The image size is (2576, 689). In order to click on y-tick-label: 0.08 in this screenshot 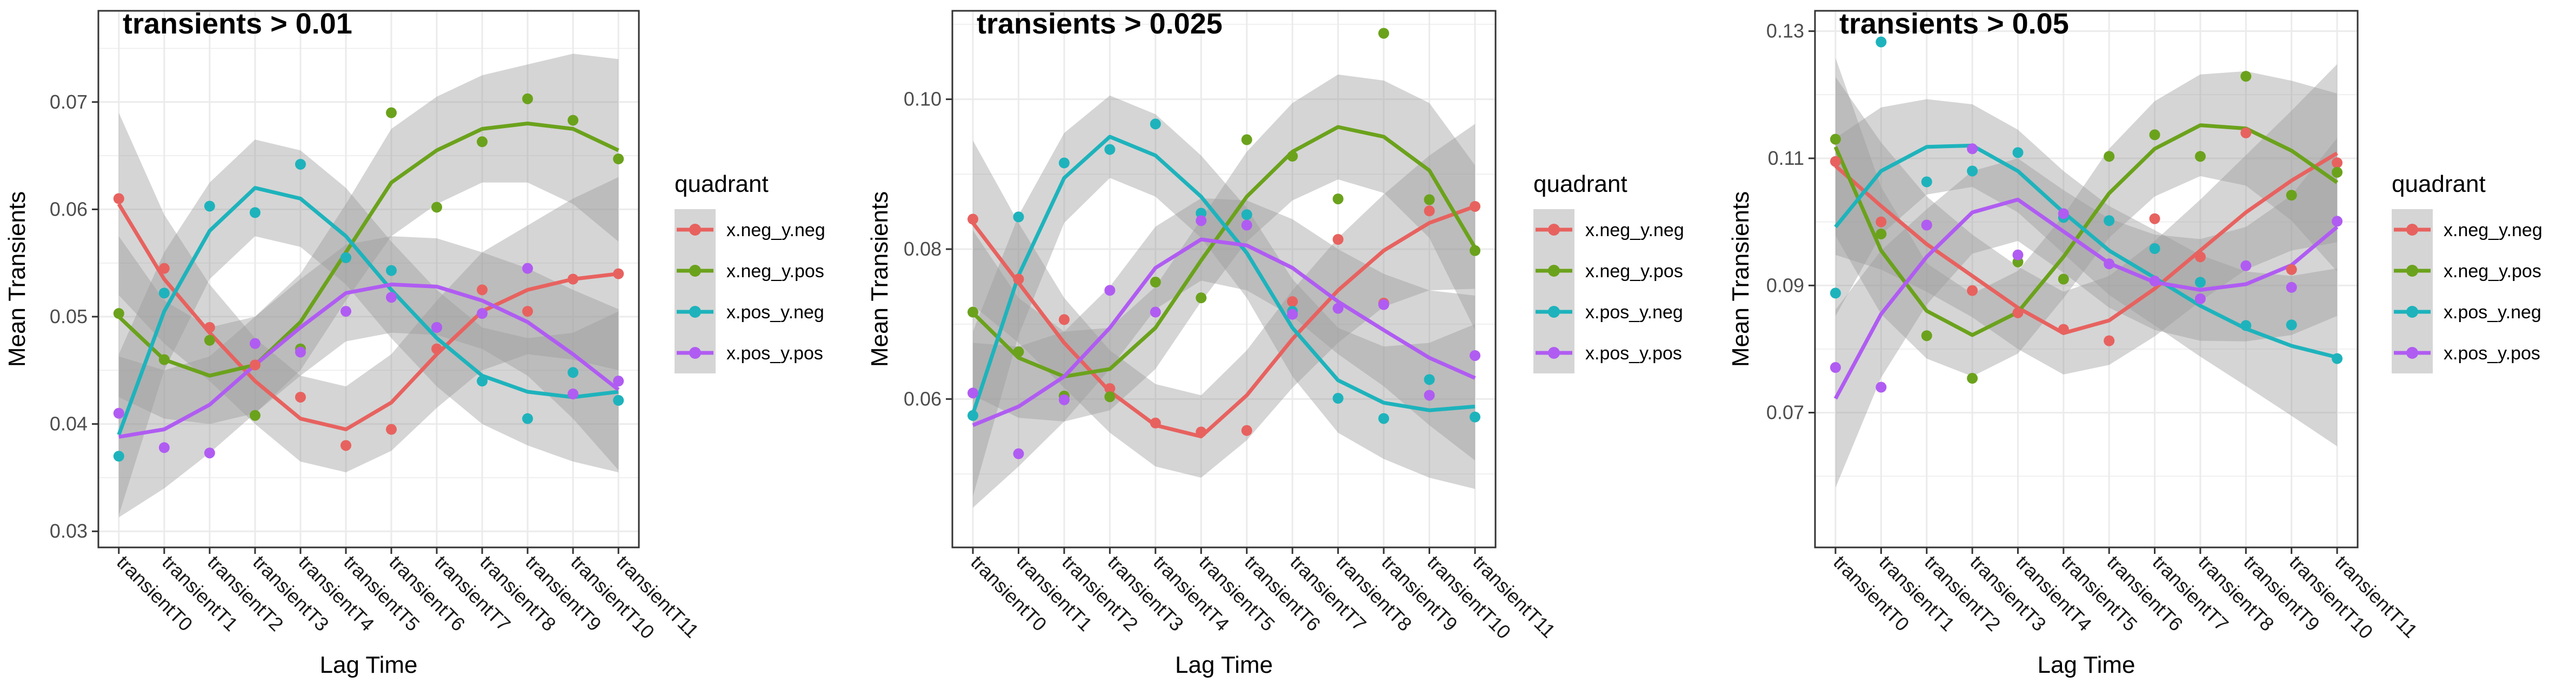, I will do `click(923, 249)`.